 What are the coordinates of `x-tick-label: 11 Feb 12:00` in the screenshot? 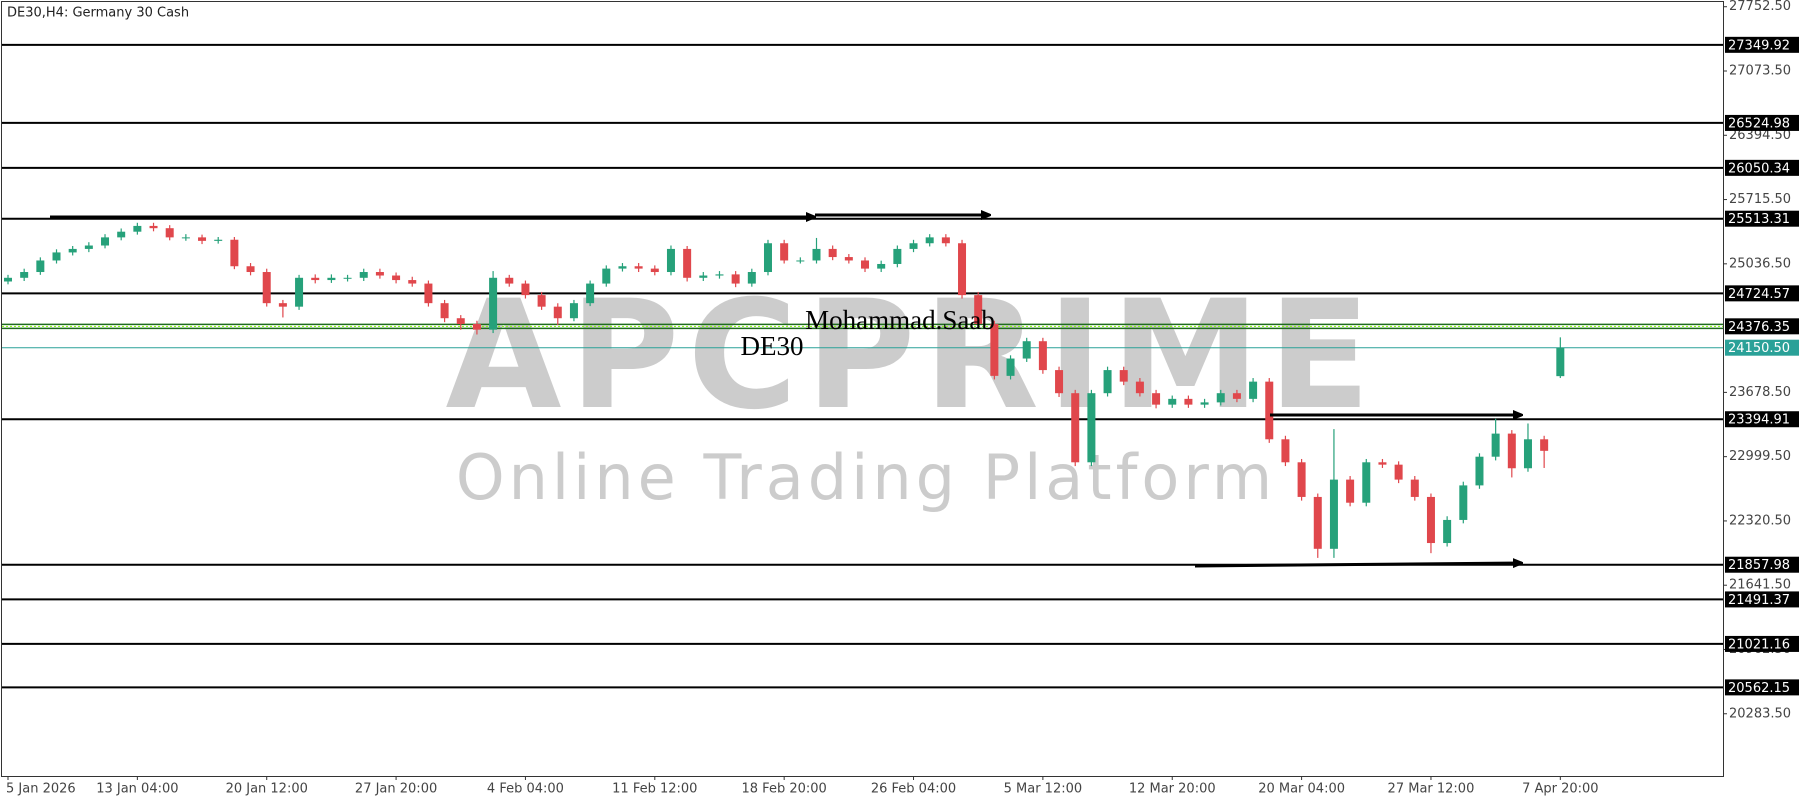 It's located at (654, 789).